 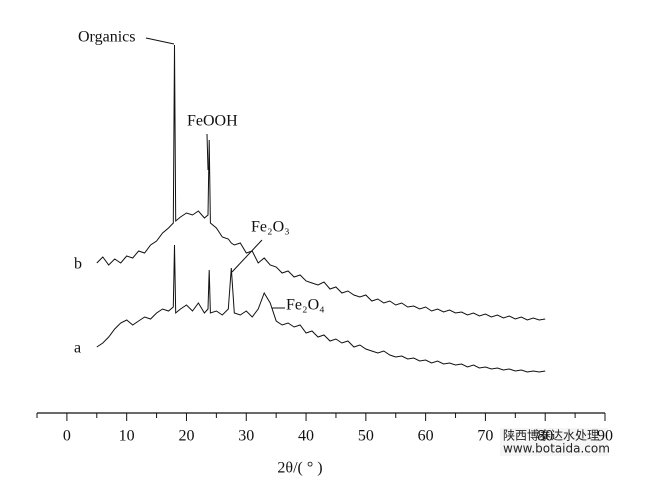 I want to click on annotation: Fe₂O₄, so click(x=305, y=305).